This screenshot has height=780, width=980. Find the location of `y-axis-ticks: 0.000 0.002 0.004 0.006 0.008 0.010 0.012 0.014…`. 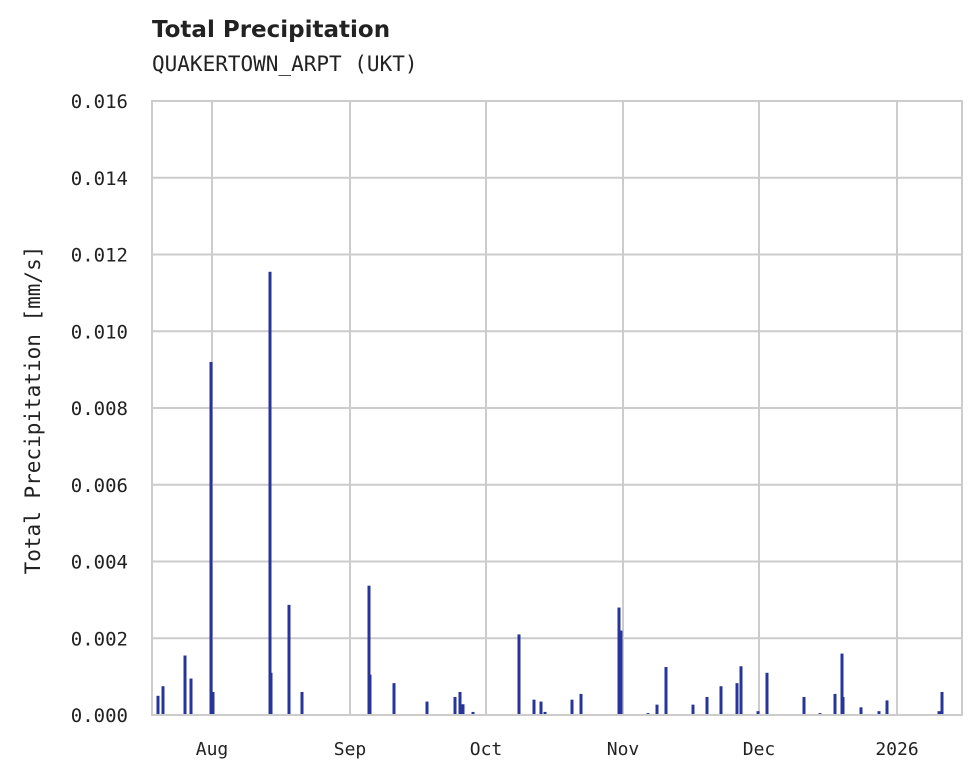

y-axis-ticks: 0.000 0.002 0.004 0.006 0.008 0.010 0.012 0.014… is located at coordinates (99, 409).